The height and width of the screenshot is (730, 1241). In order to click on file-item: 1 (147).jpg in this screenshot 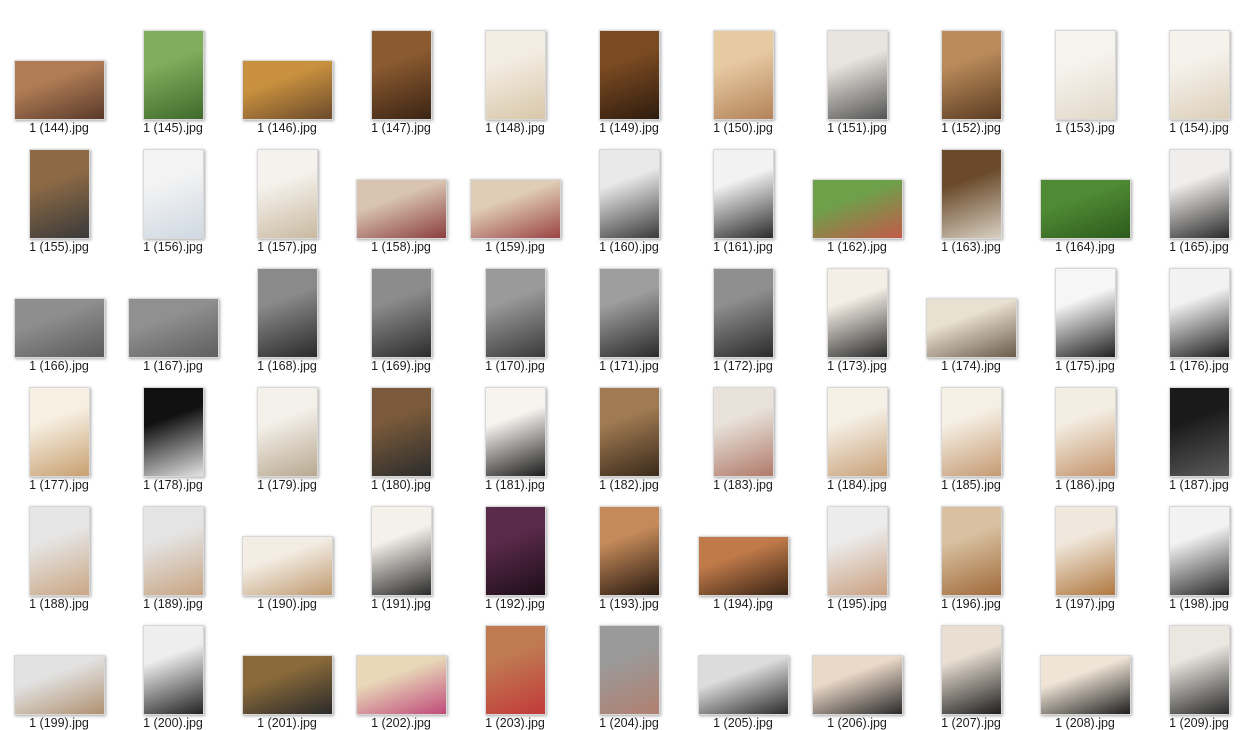, I will do `click(401, 73)`.